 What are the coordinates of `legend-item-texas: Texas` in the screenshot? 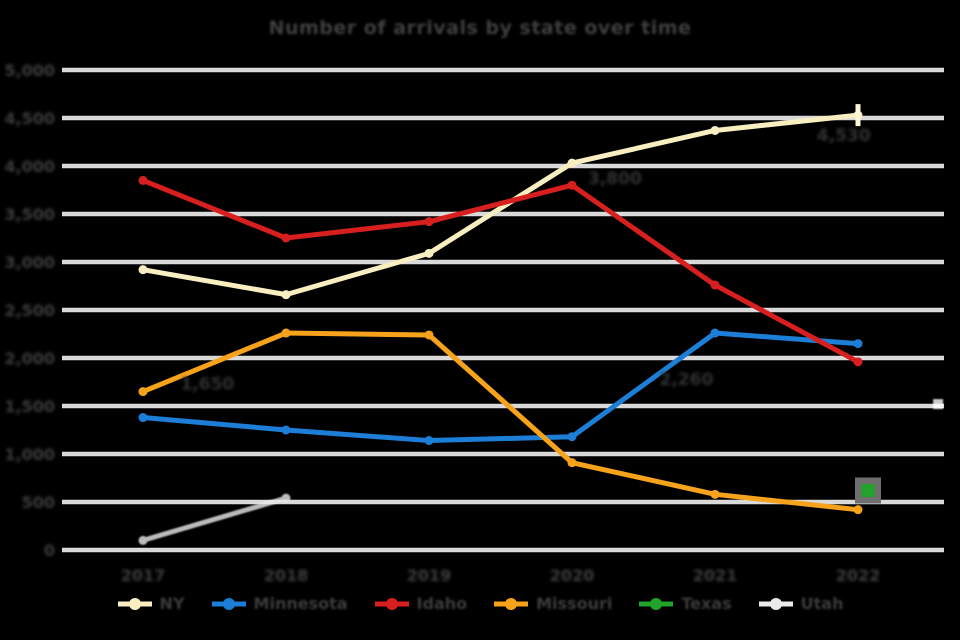 It's located at (685, 603).